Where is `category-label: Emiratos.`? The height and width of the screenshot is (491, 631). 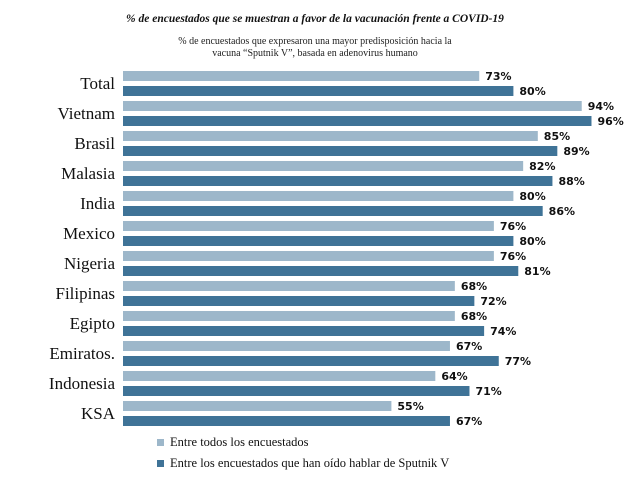
category-label: Emiratos. is located at coordinates (82, 353).